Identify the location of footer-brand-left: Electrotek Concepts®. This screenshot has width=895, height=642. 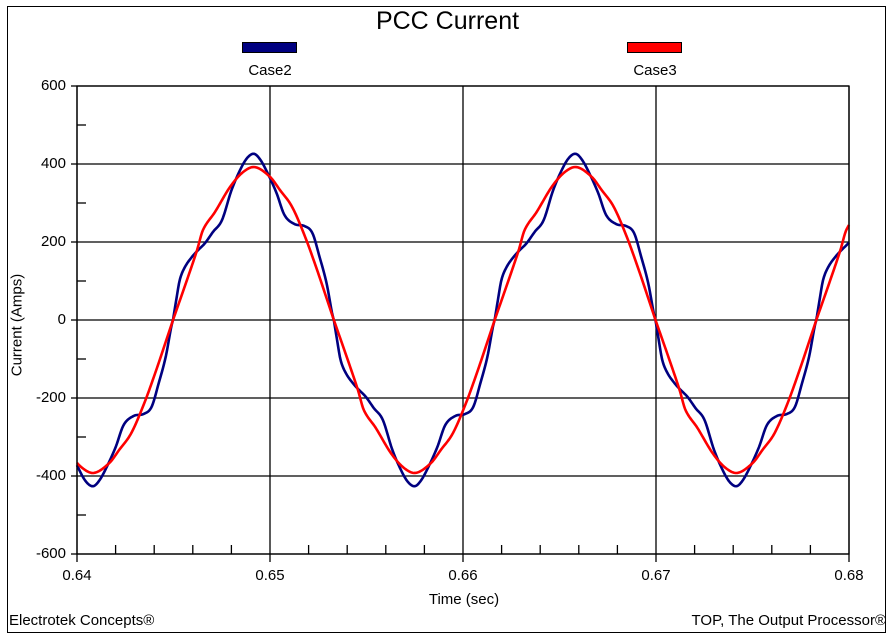
(82, 620).